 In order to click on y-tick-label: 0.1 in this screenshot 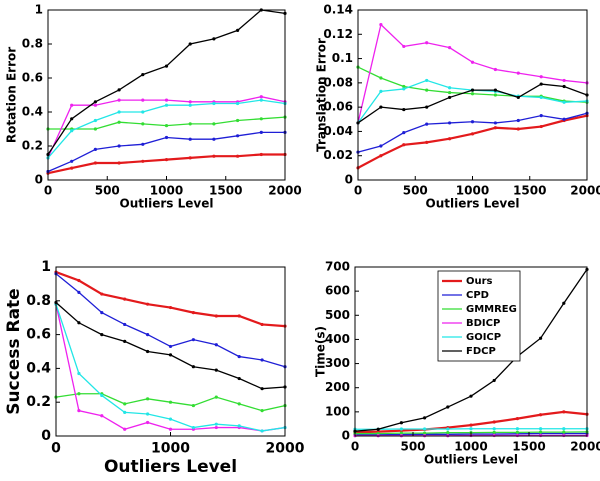, I will do `click(342, 58)`.